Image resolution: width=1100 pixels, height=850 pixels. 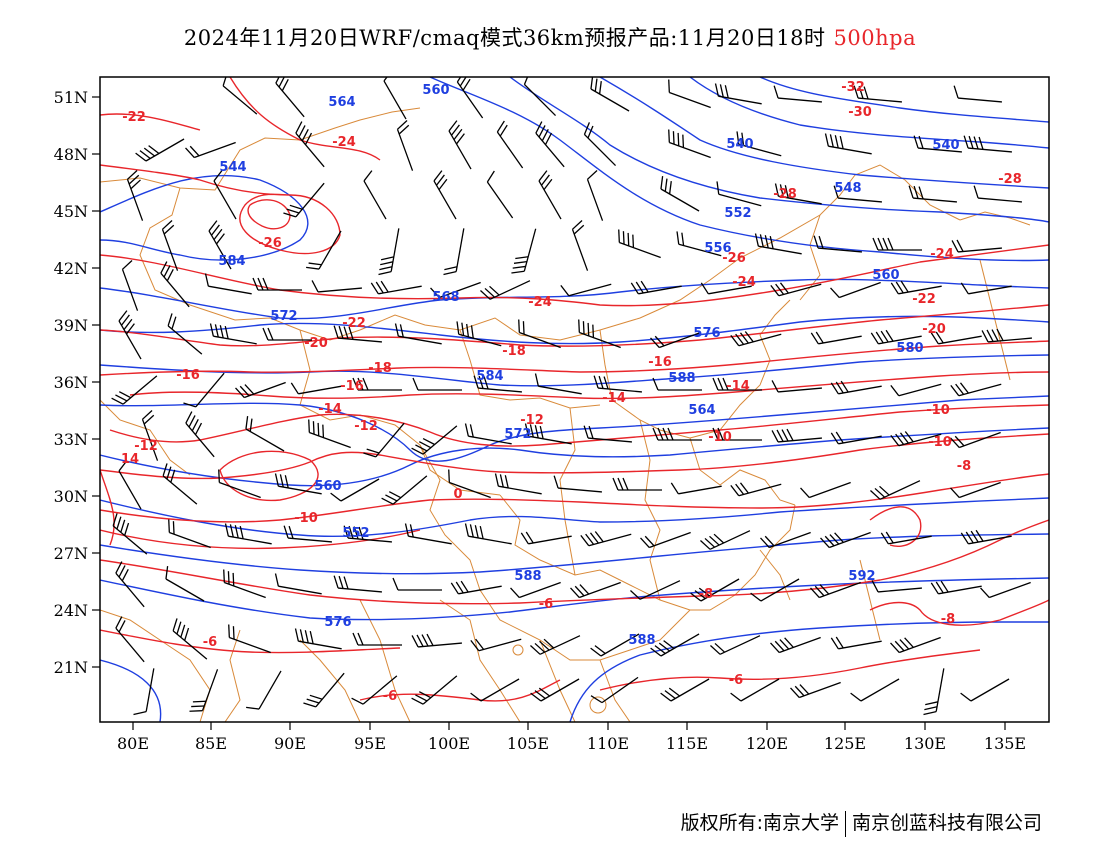 I want to click on temperature-contour-label: -16, so click(x=188, y=375).